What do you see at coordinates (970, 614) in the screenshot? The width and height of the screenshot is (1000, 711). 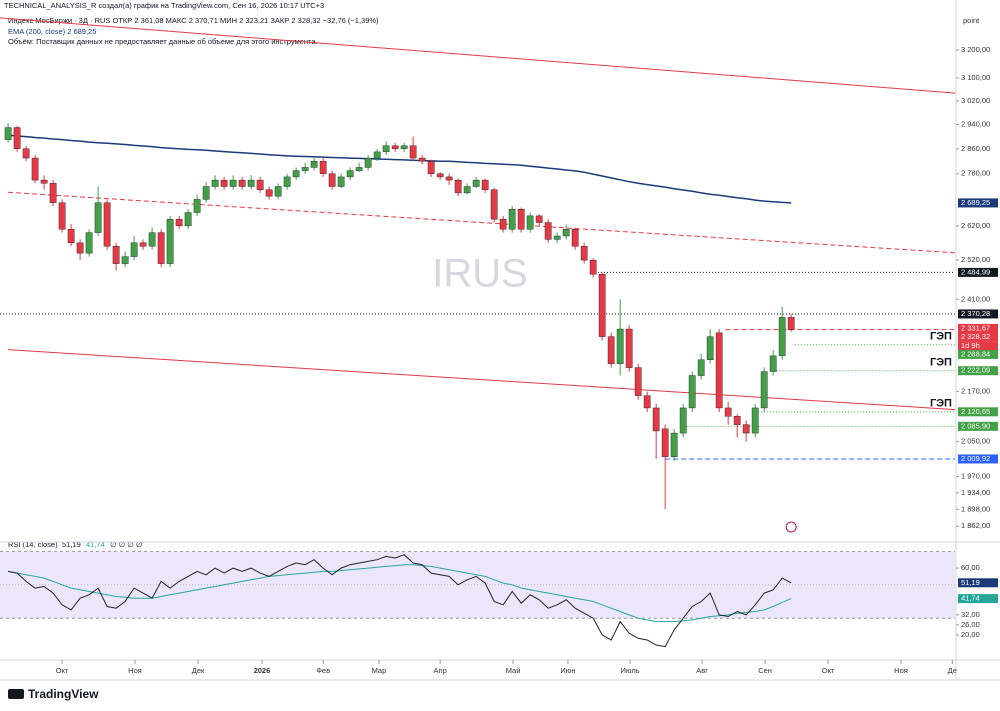 I see `rsi-y-tick-label: 32,00` at bounding box center [970, 614].